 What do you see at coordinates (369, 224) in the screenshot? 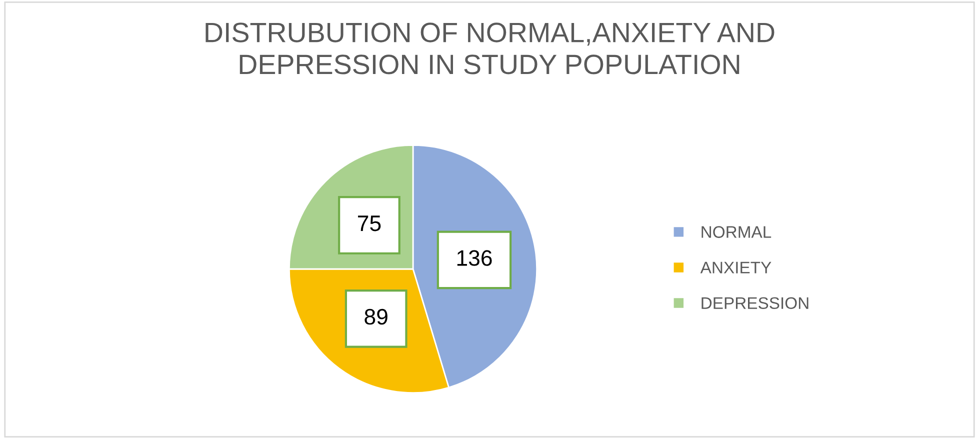
I see `data-label: 75` at bounding box center [369, 224].